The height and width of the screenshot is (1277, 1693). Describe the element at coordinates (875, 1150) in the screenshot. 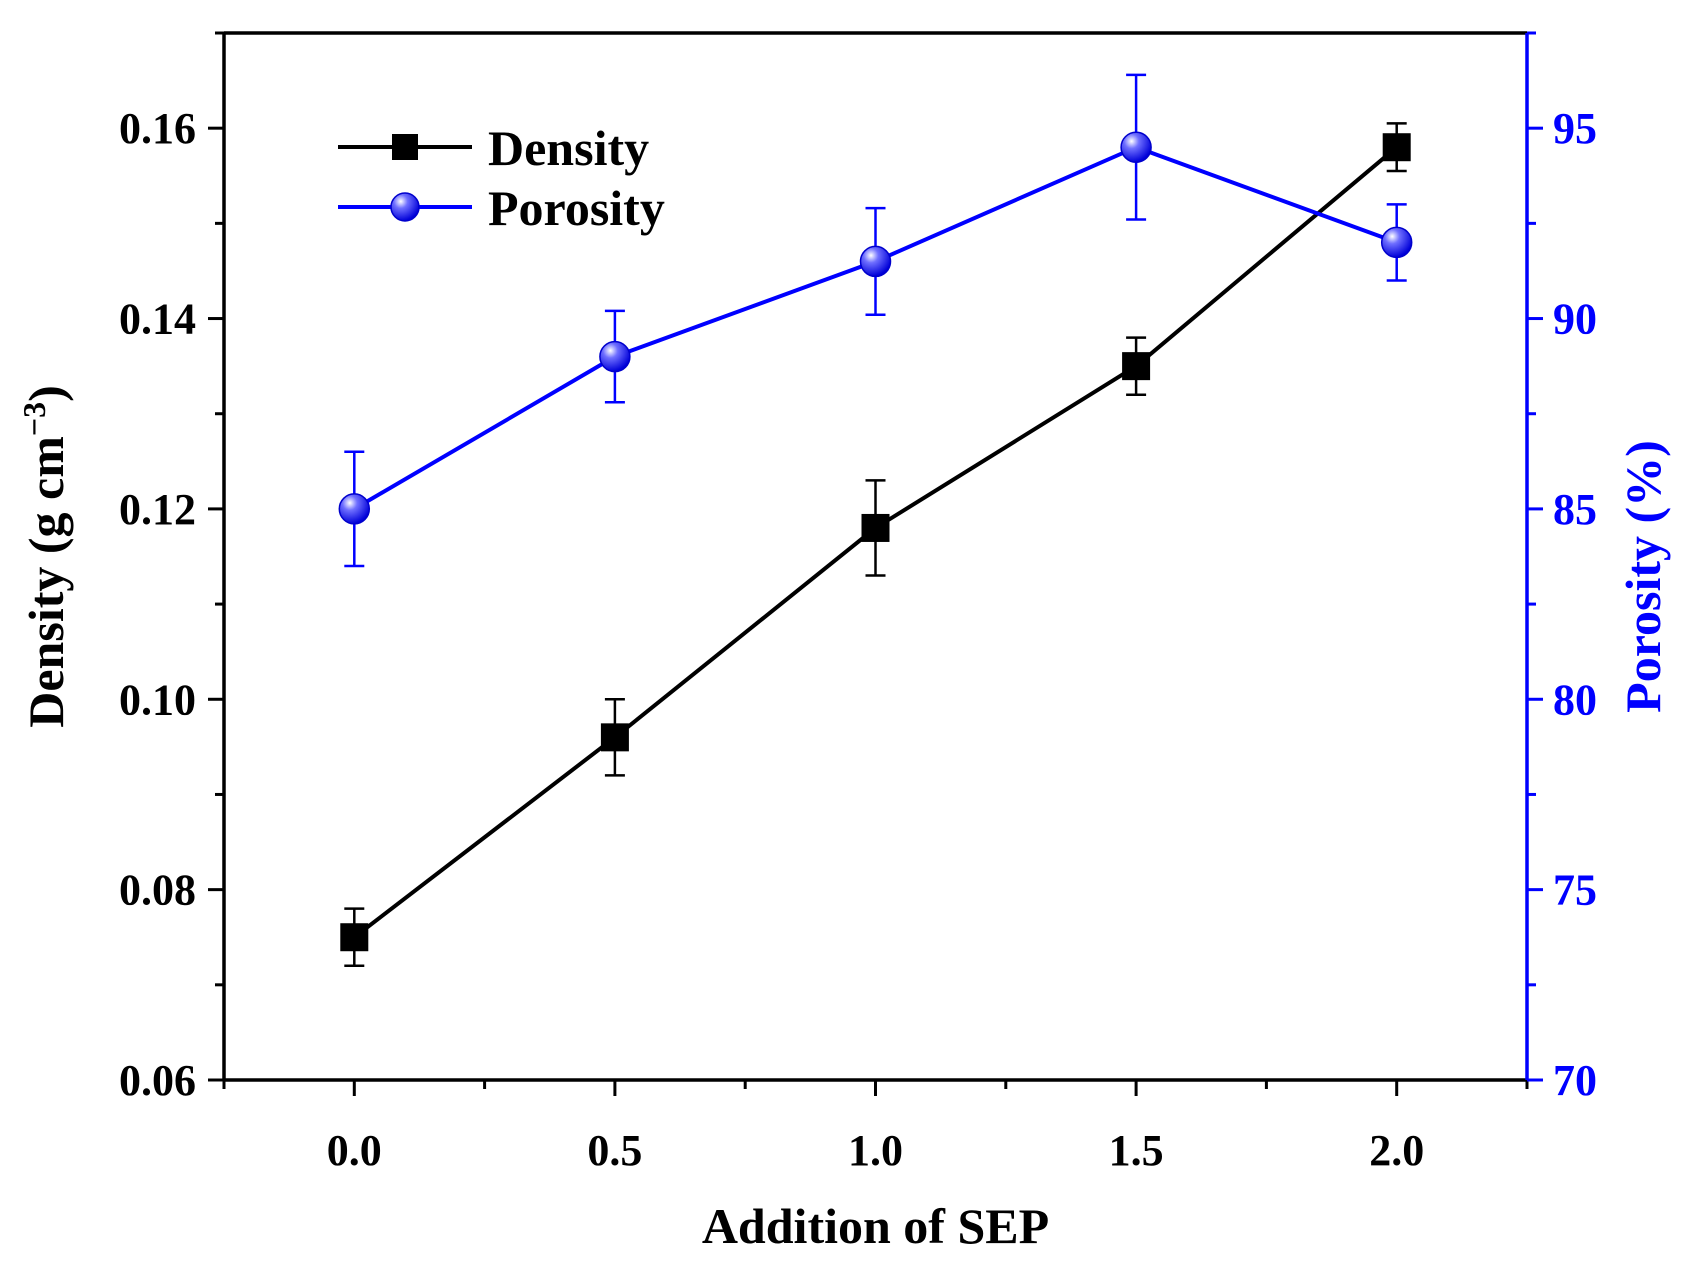

I see `x-tick-label: 1.0` at that location.